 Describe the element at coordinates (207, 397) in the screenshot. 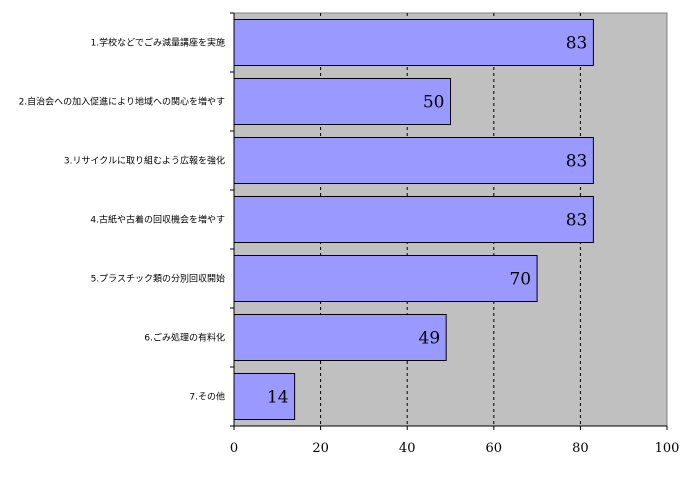

I see `category-label: 7.その他` at that location.